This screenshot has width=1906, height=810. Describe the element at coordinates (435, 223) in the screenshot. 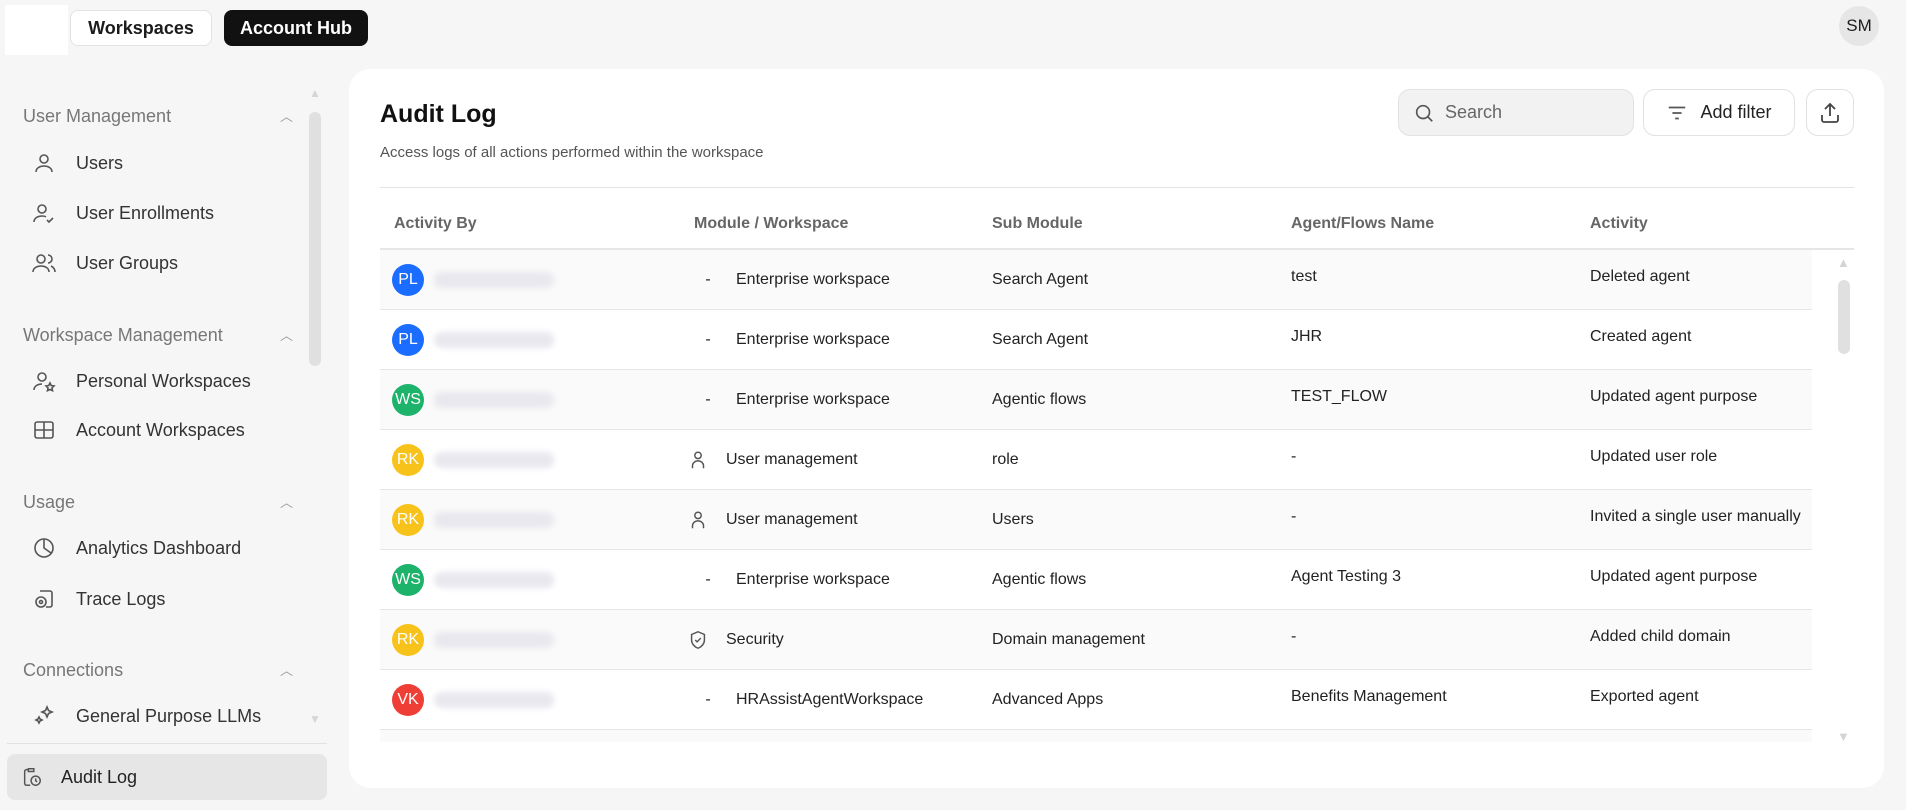

I see `column-header-activity-by: Activity By` at that location.